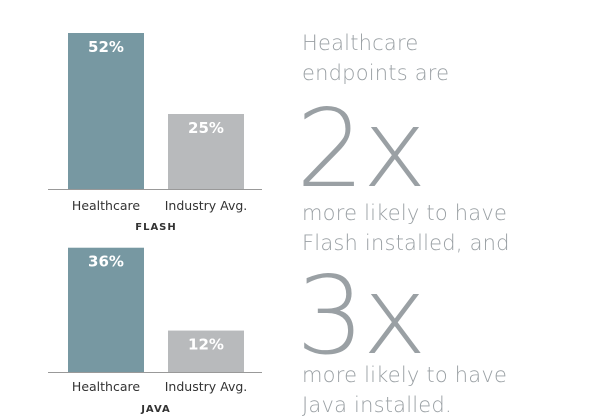 This screenshot has width=590, height=420. What do you see at coordinates (206, 345) in the screenshot?
I see `java-value-label: 12%` at bounding box center [206, 345].